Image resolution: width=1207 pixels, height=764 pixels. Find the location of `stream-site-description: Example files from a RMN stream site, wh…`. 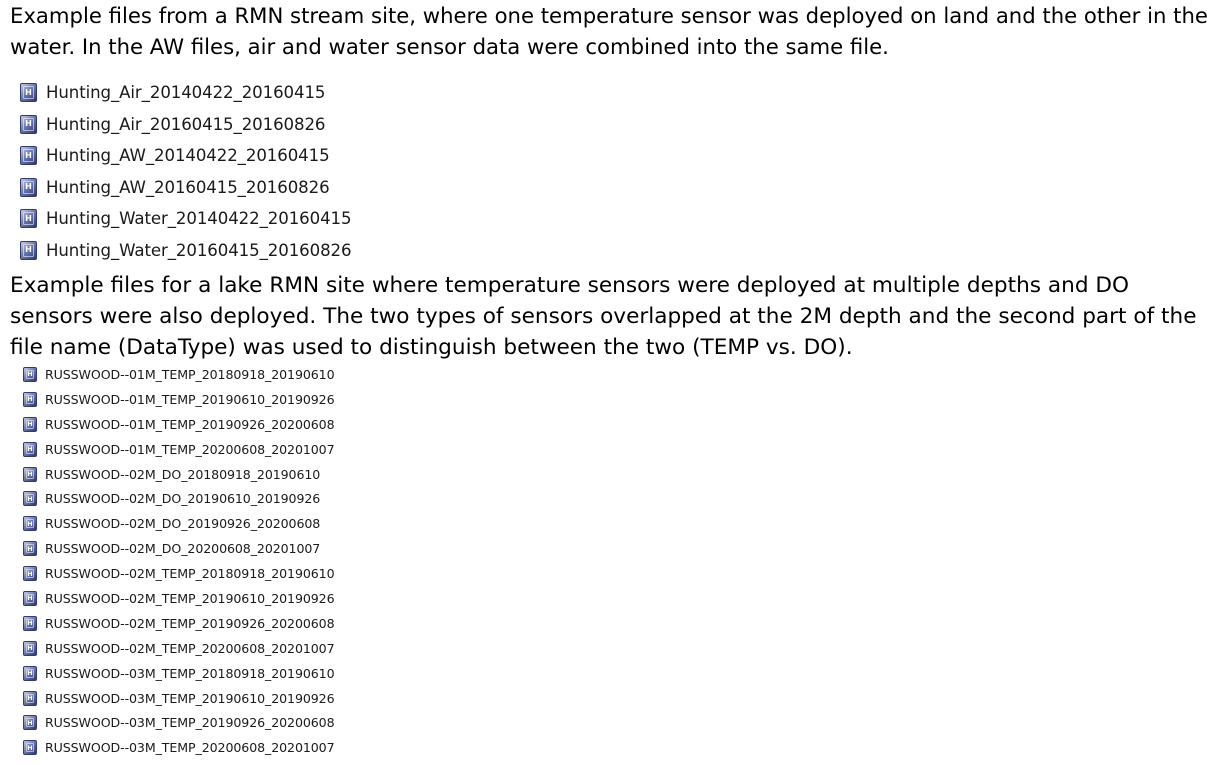

stream-site-description: Example files from a RMN stream site, wh… is located at coordinates (608, 31).